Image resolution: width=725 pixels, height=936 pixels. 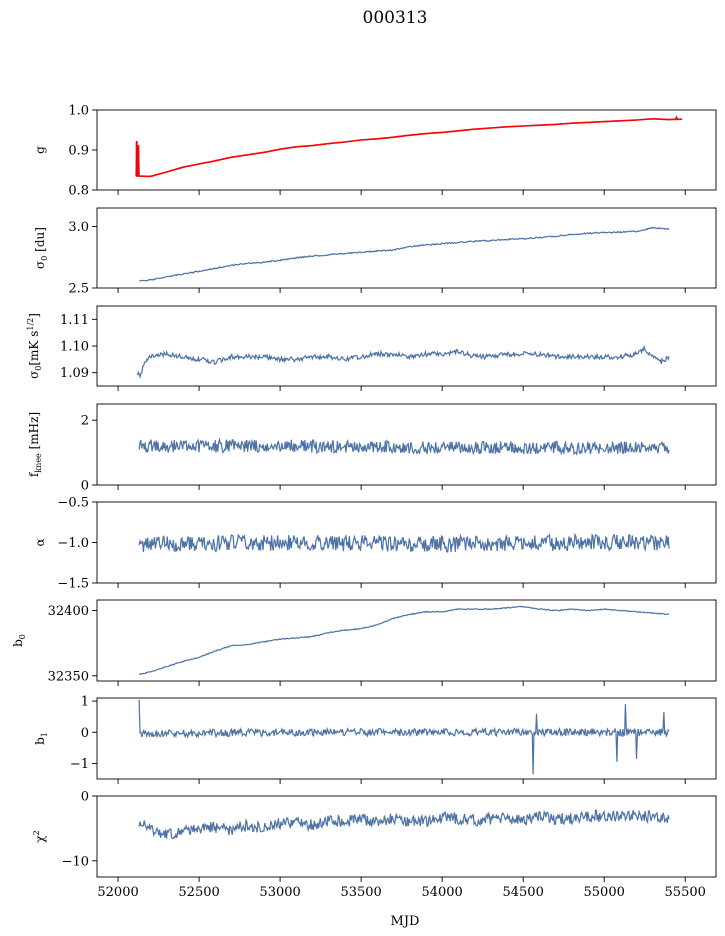 I want to click on sigma0-mk-ytick-label: 1.10, so click(x=74, y=347).